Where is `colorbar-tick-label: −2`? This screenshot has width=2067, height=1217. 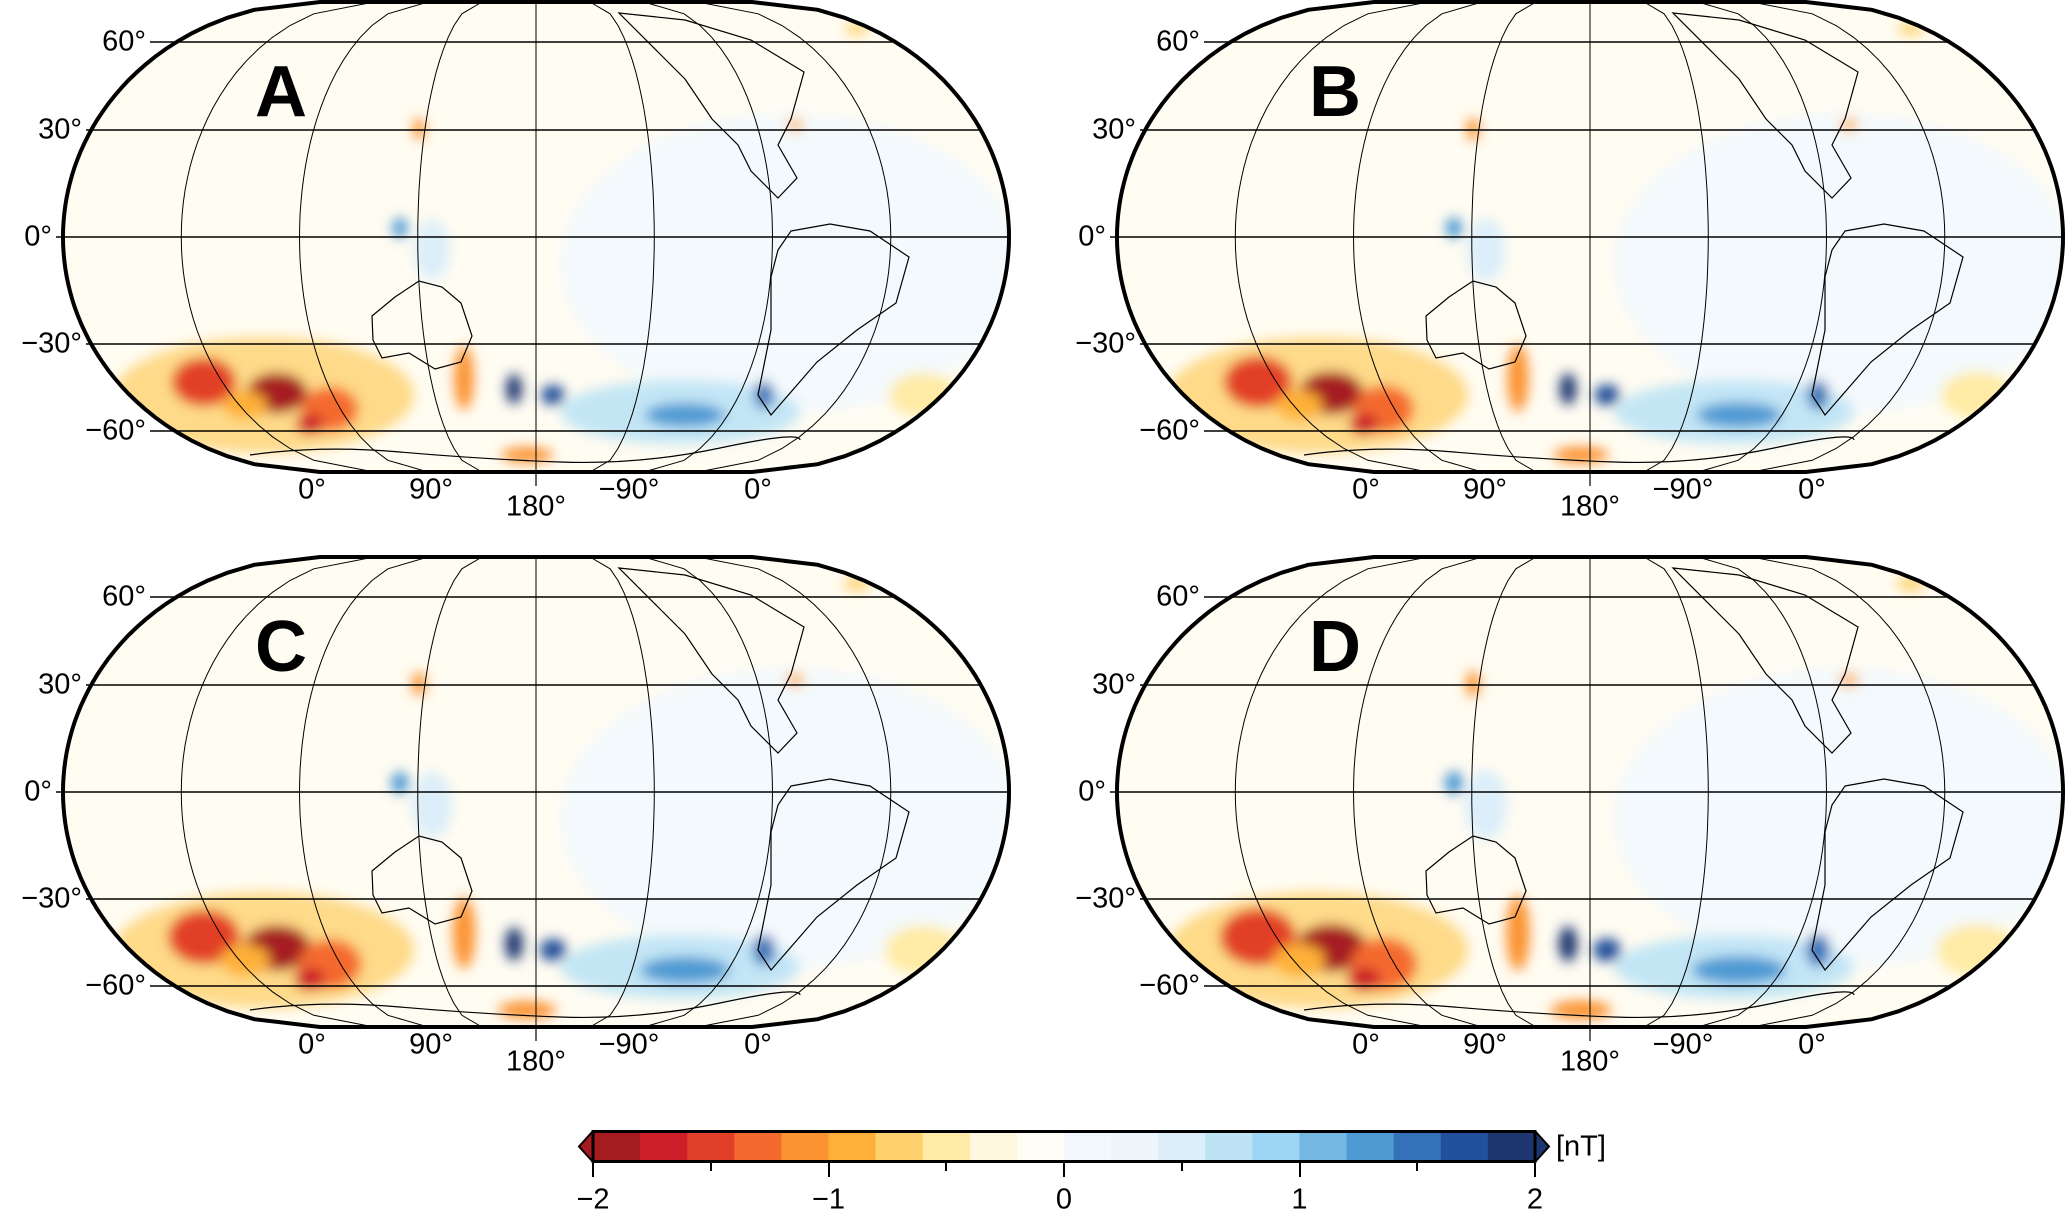
colorbar-tick-label: −2 is located at coordinates (593, 1199).